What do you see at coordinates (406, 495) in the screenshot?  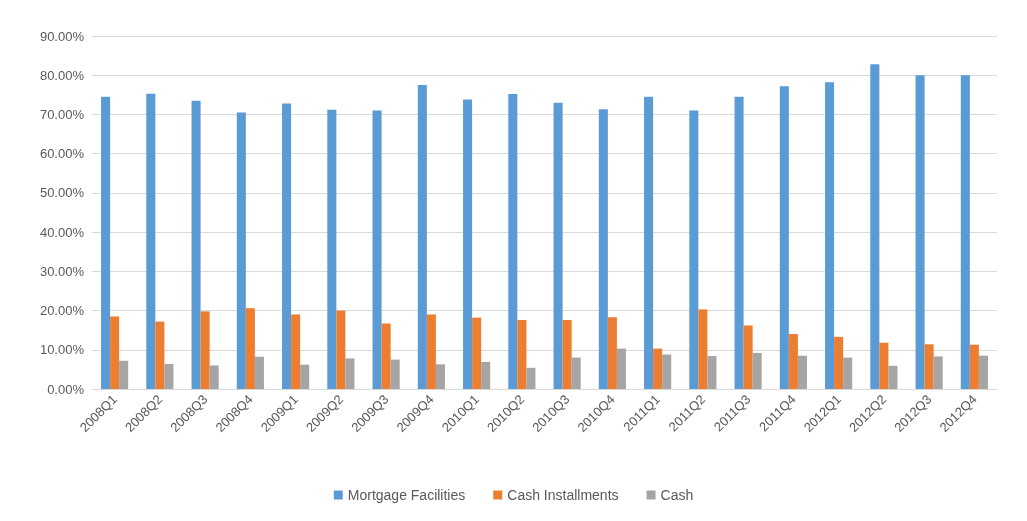 I see `legend-label: Mortgage Facilities` at bounding box center [406, 495].